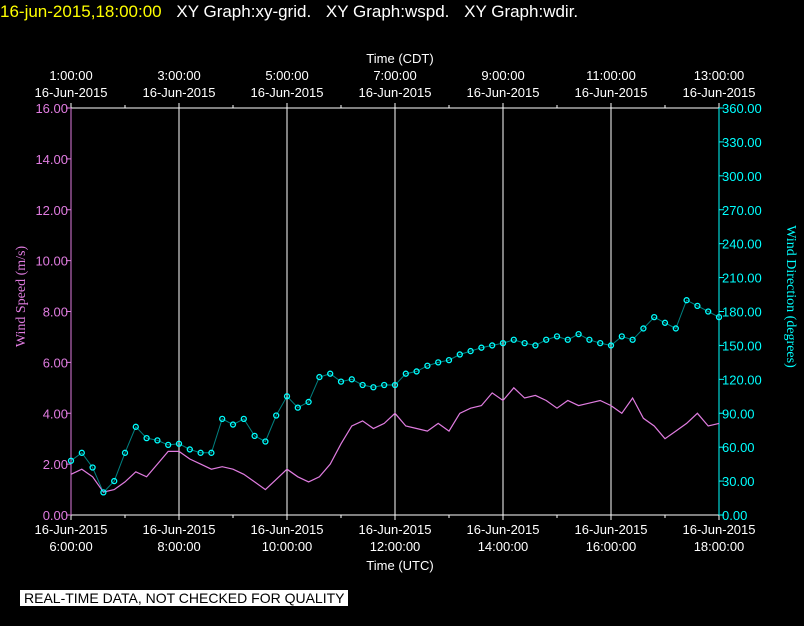 This screenshot has width=804, height=626. What do you see at coordinates (521, 11) in the screenshot?
I see `header-title-wdir: XY Graph:wdir.` at bounding box center [521, 11].